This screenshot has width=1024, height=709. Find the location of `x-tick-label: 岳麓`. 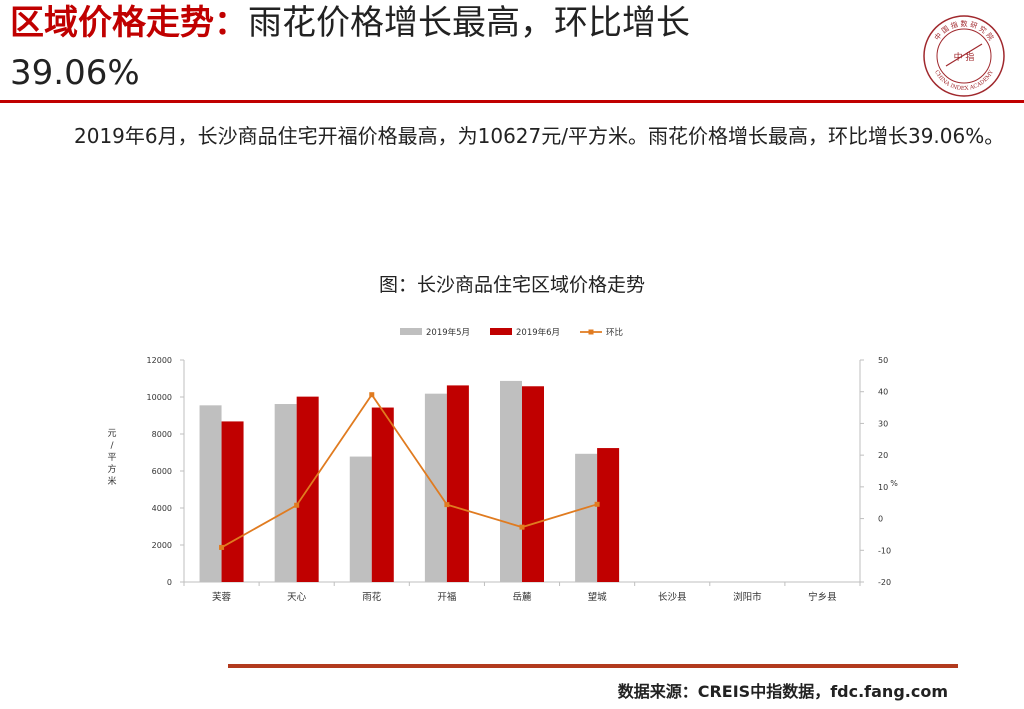

x-tick-label: 岳麓 is located at coordinates (522, 597).